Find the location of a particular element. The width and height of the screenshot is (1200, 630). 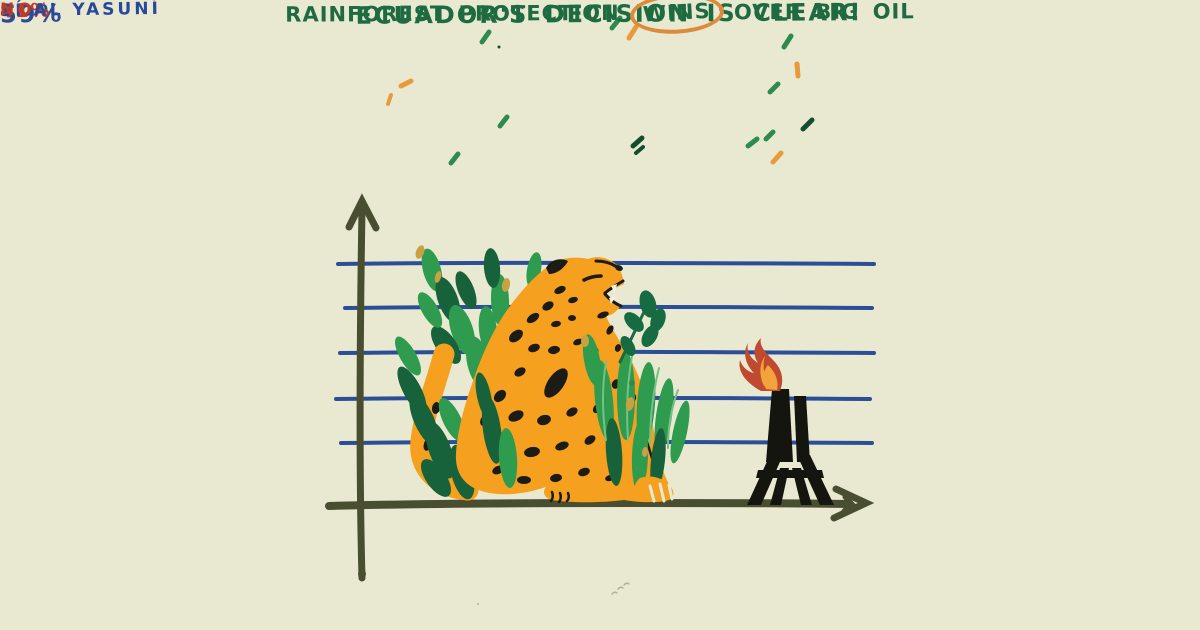

title-line2-post: OVER BIG OIL is located at coordinates (824, 12).